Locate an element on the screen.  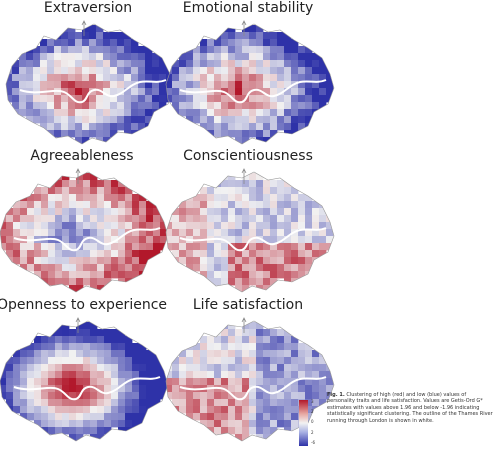
panel-title: Agreeableness is located at coordinates (82, 156).